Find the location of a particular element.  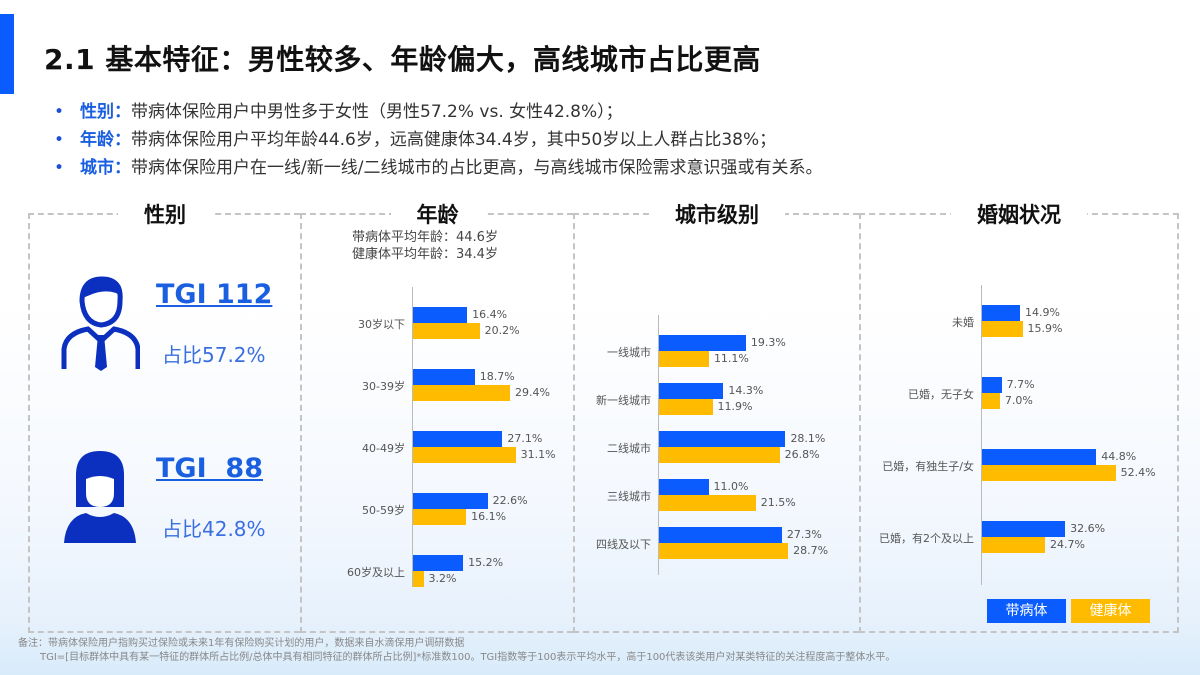

gender-panel: 性别 TGI 112 占比57.2% TGI 88 占比42.8% is located at coordinates (164, 416).